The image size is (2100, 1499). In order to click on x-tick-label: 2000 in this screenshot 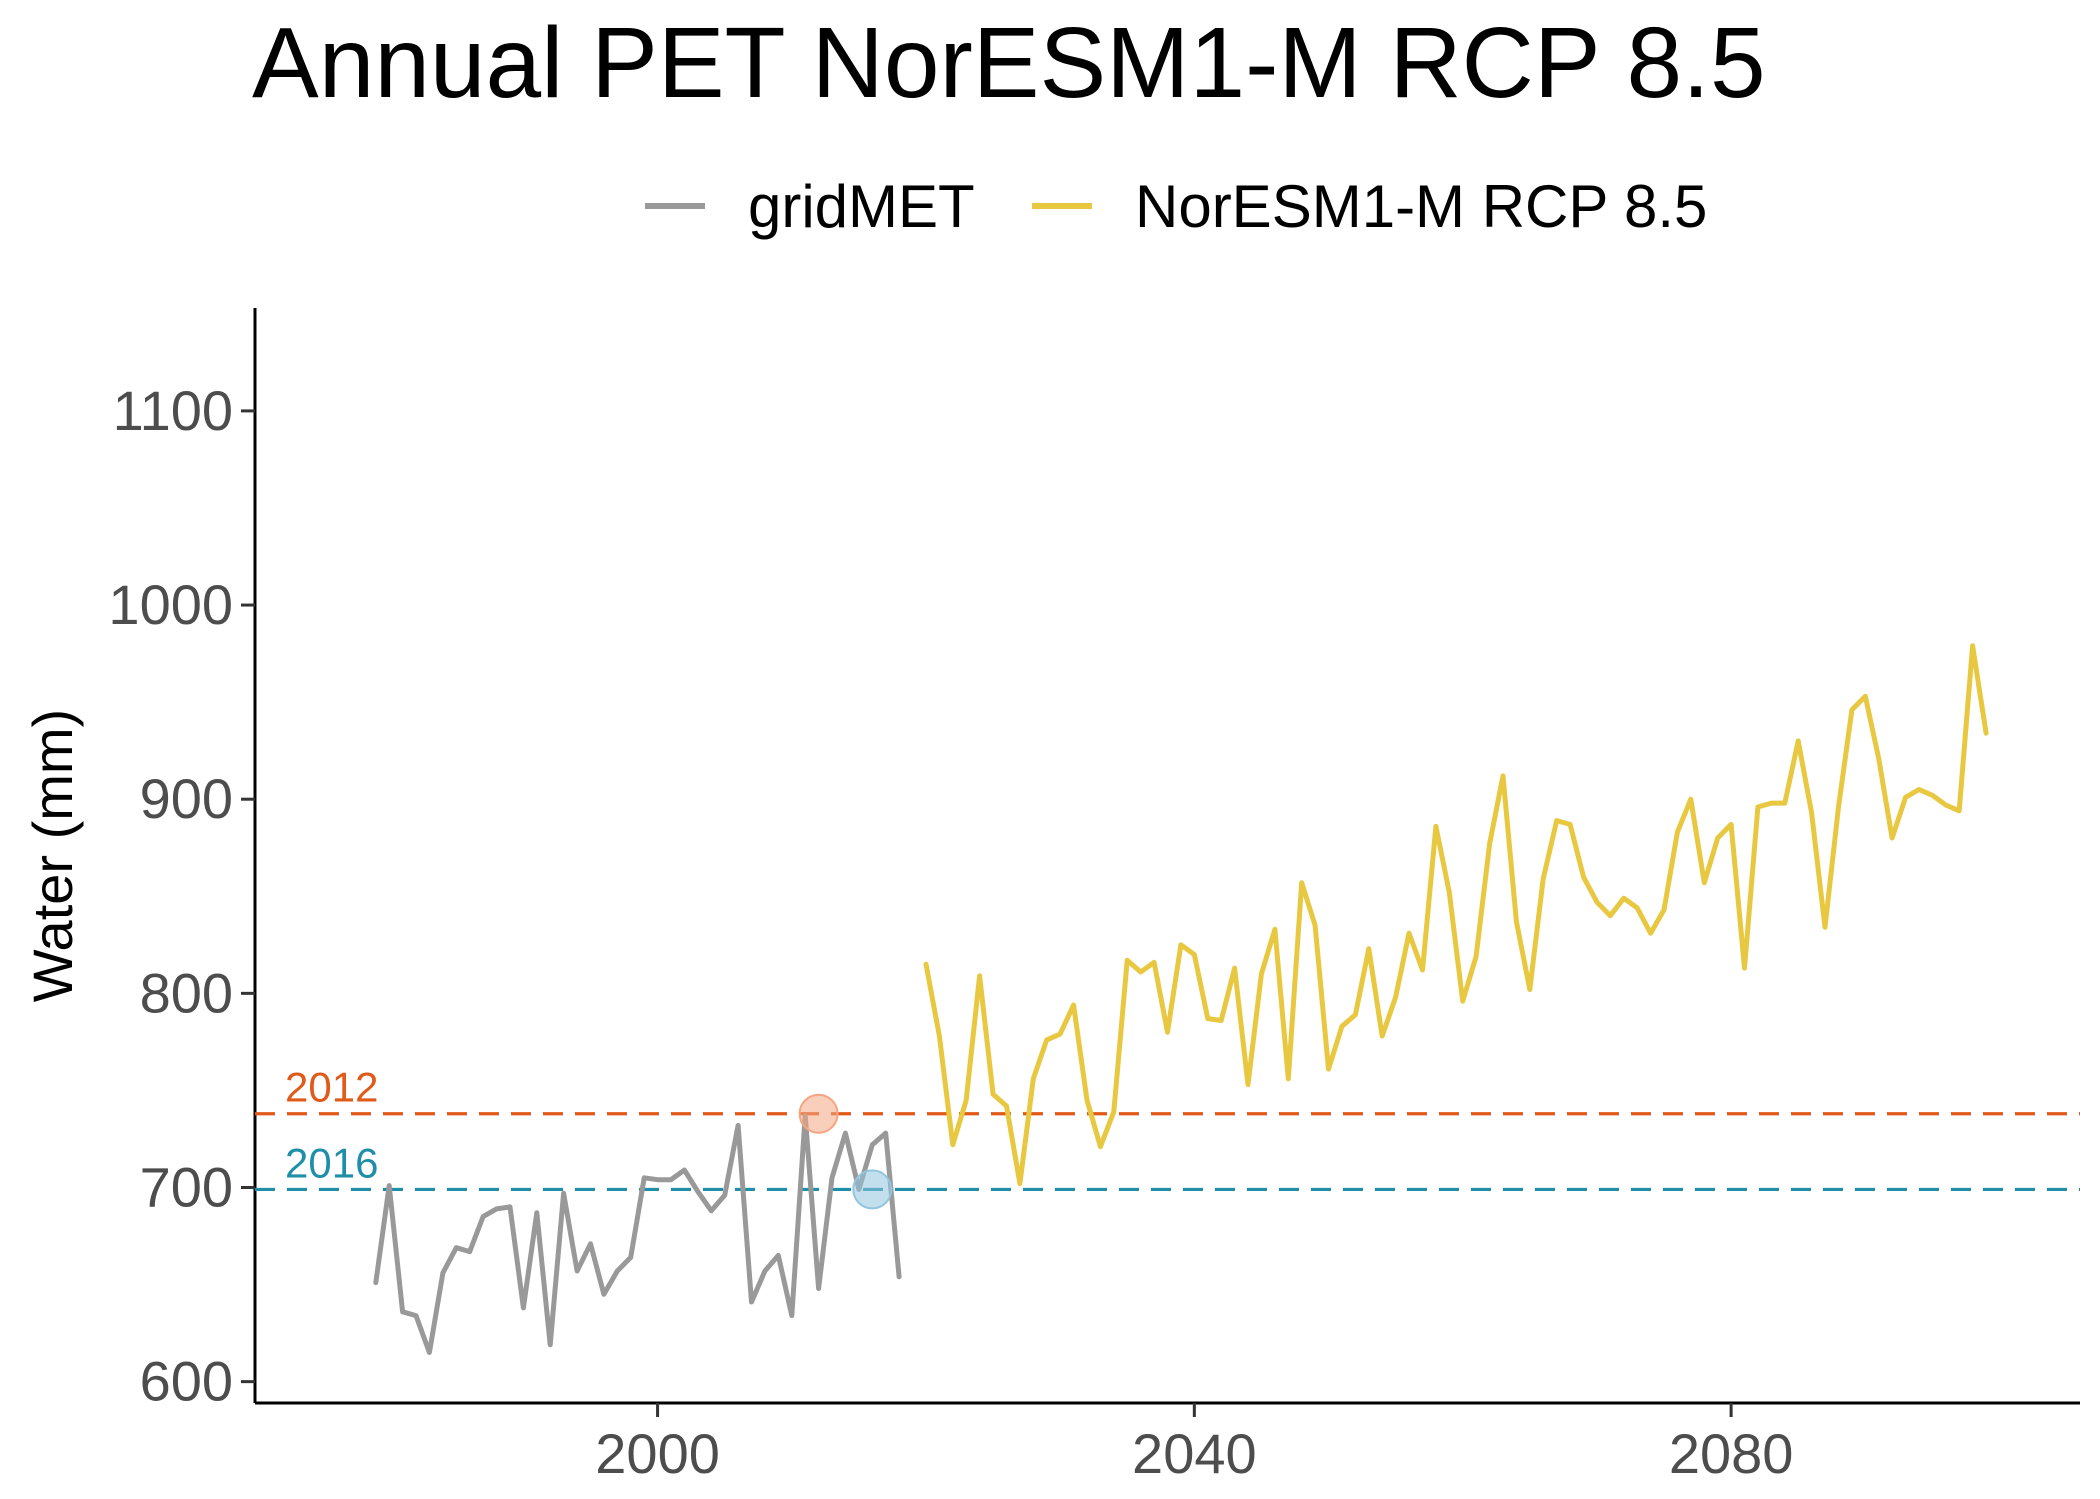, I will do `click(657, 1453)`.